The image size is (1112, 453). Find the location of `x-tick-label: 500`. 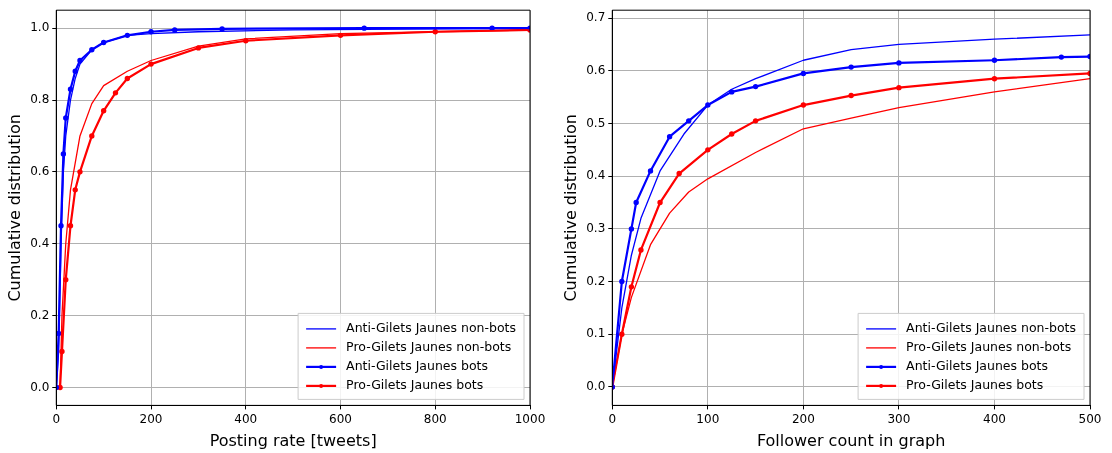

x-tick-label: 500 is located at coordinates (1090, 418).